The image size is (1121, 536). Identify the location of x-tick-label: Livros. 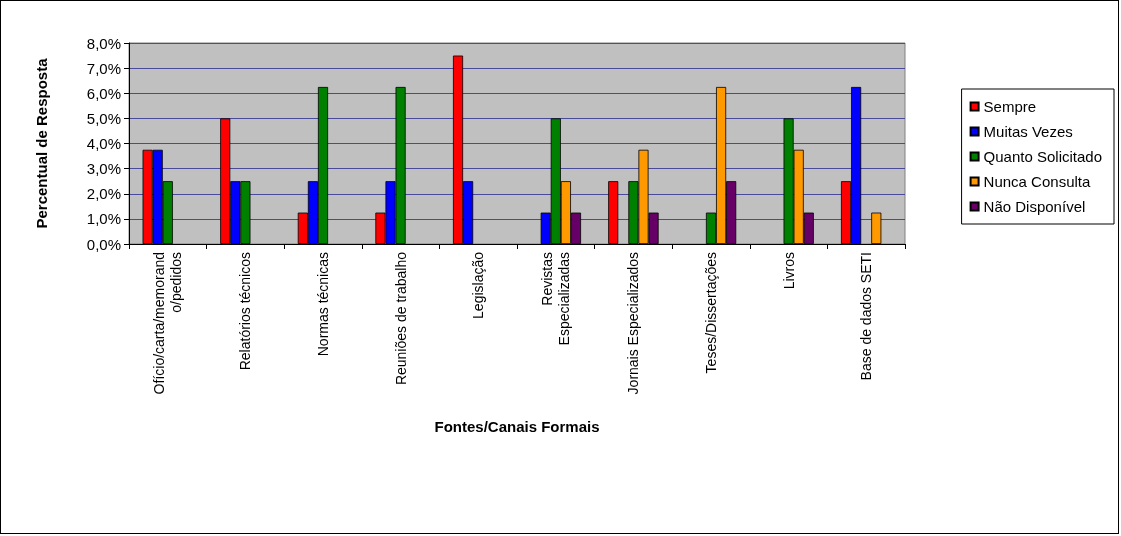
(788, 271).